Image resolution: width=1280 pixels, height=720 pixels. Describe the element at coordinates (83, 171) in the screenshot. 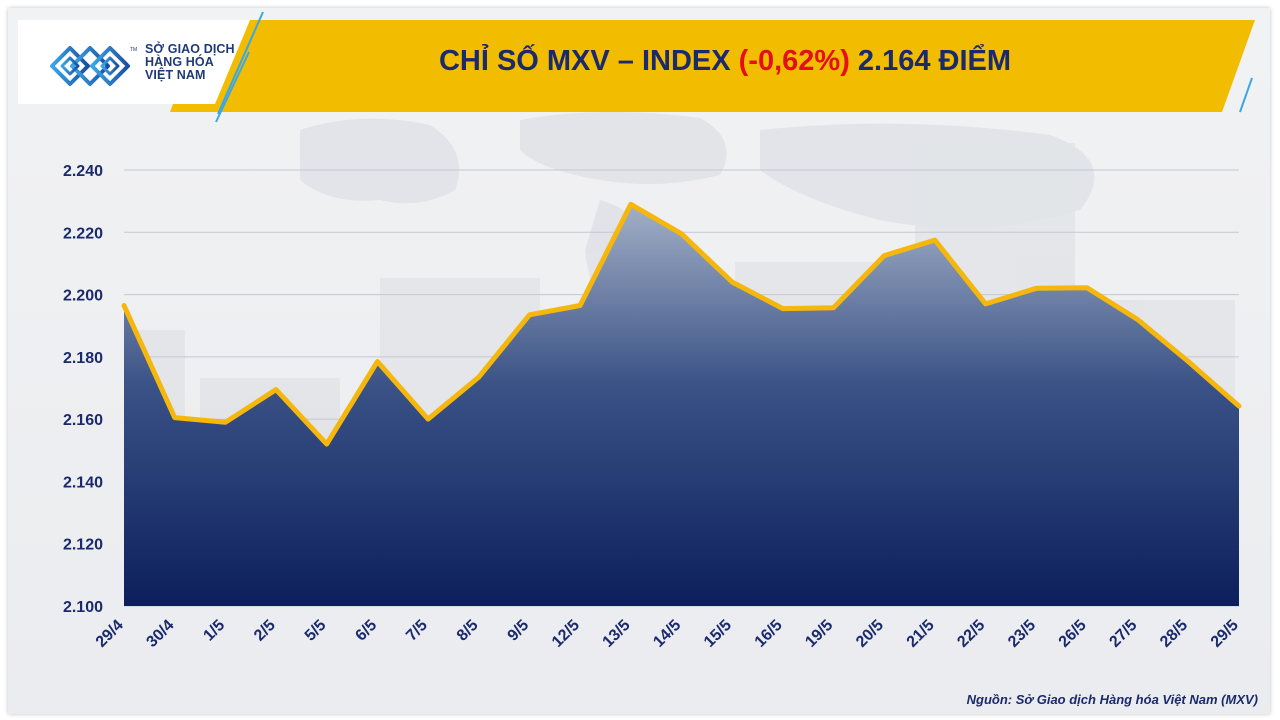

I see `y-tick-label: 2.240` at that location.